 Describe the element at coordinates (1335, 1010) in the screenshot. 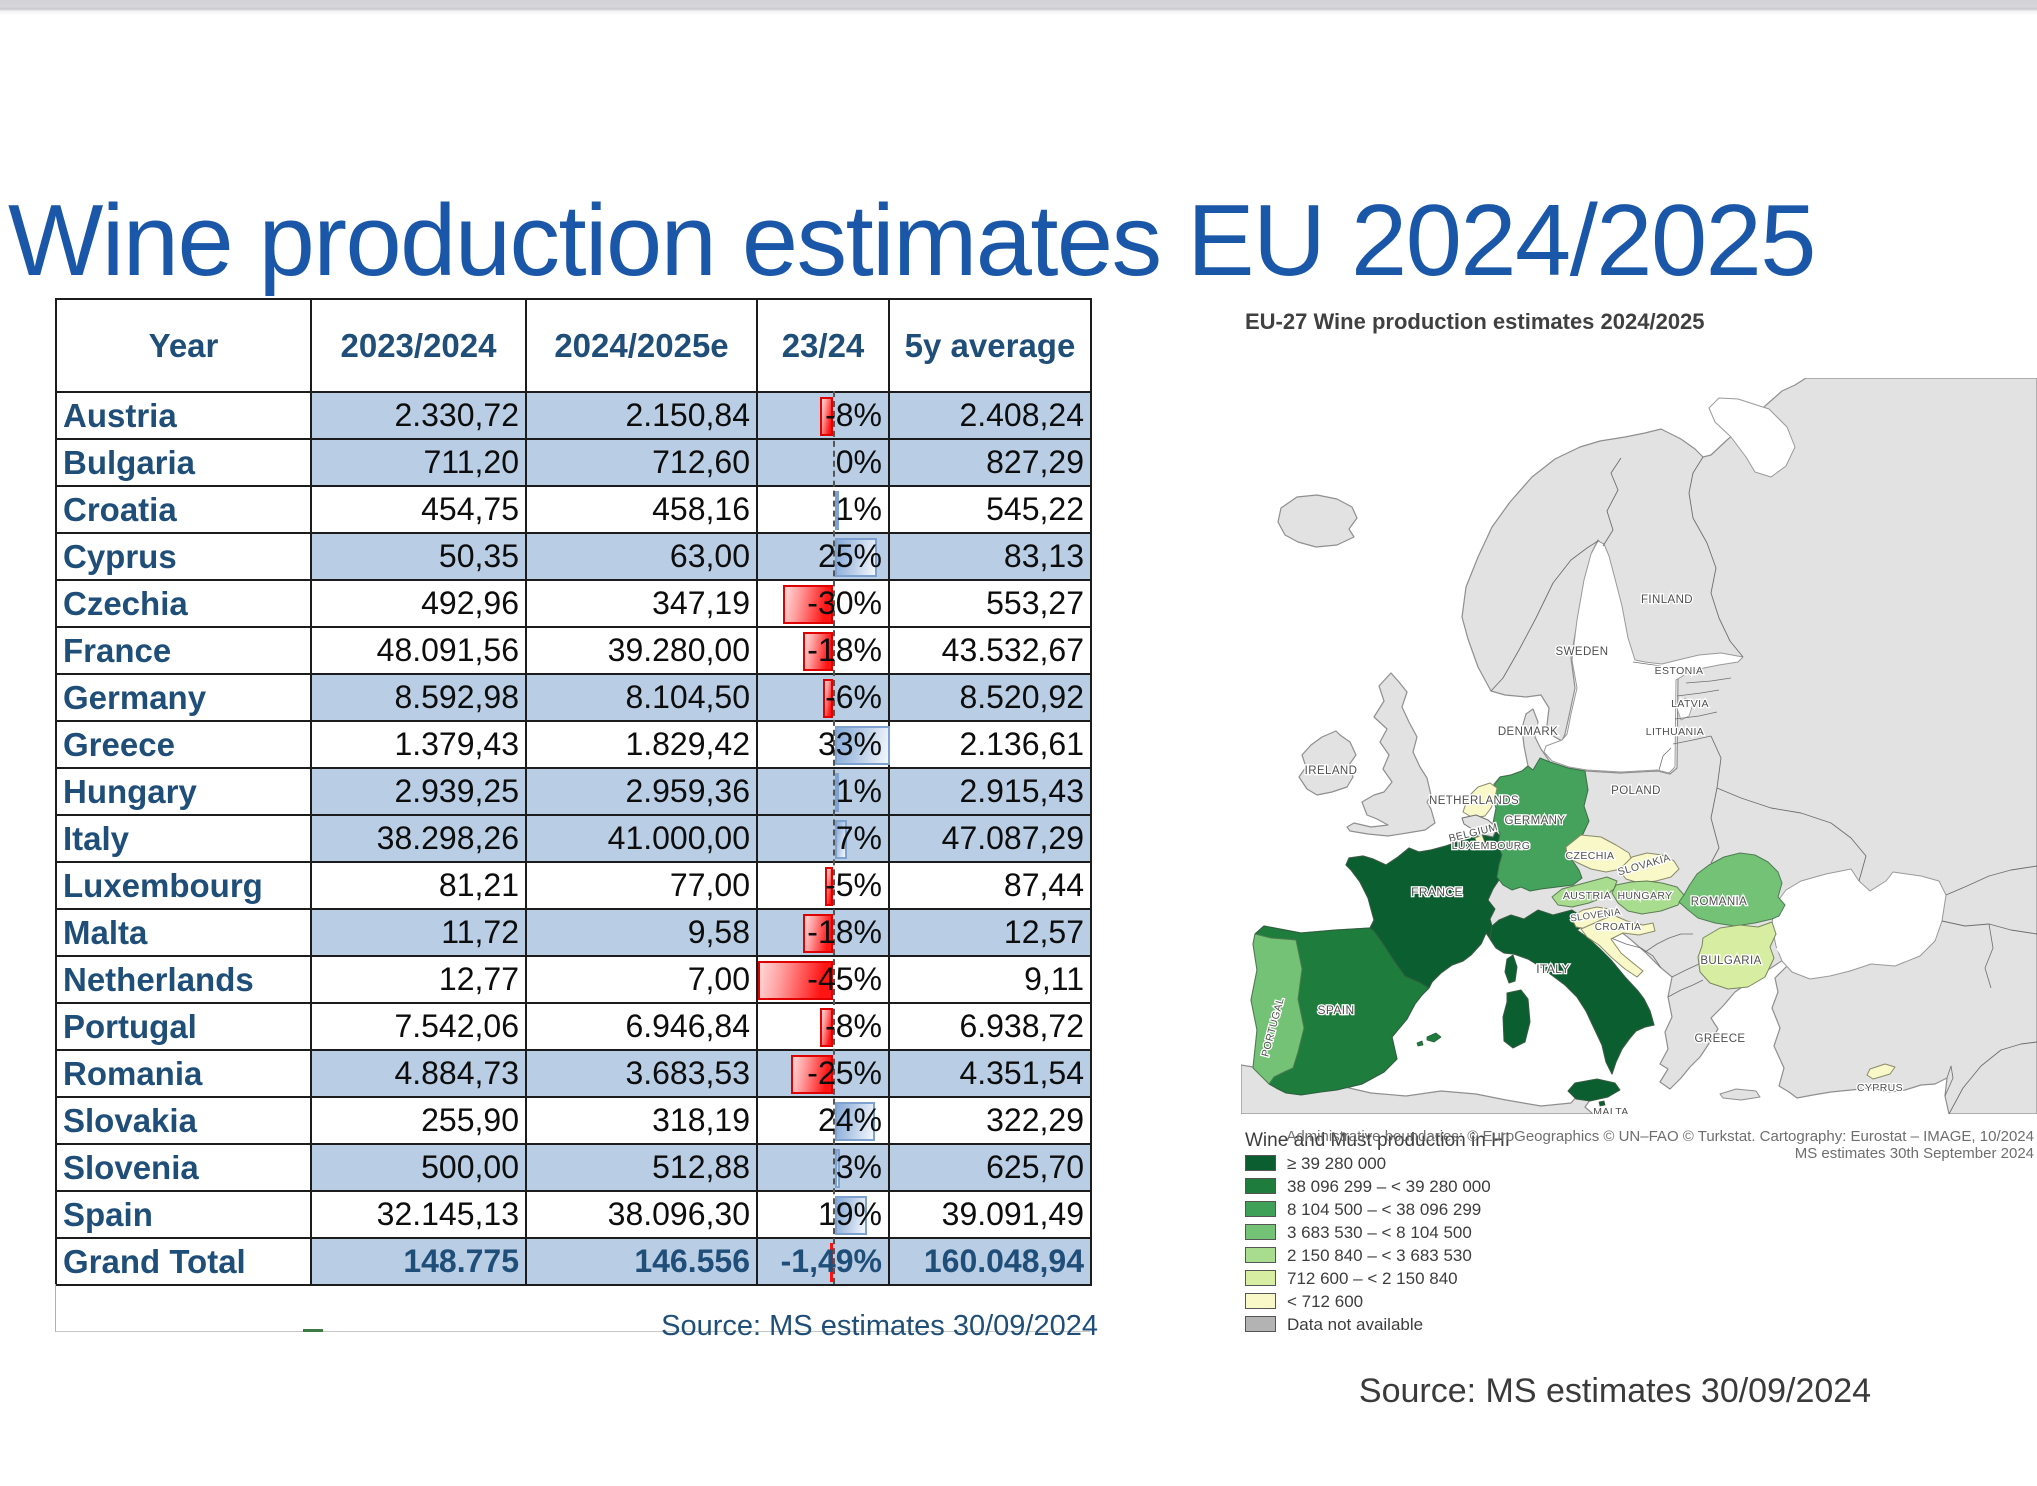

I see `svg-text: SPAIN` at that location.